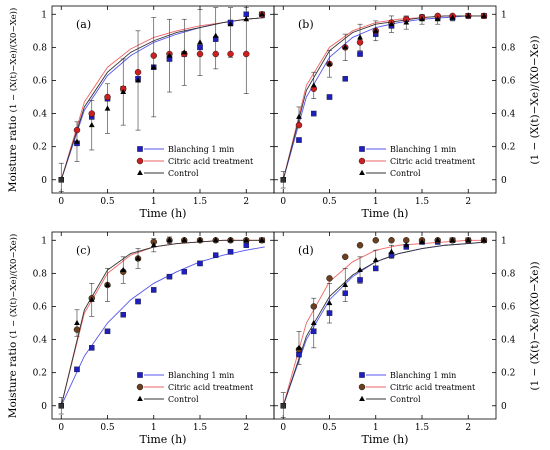 This screenshot has height=450, width=550. Describe the element at coordinates (535, 325) in the screenshot. I see `y-axis-title-right-bottom: (1 − (X(t)−Xe)/(X0−Xe))` at that location.